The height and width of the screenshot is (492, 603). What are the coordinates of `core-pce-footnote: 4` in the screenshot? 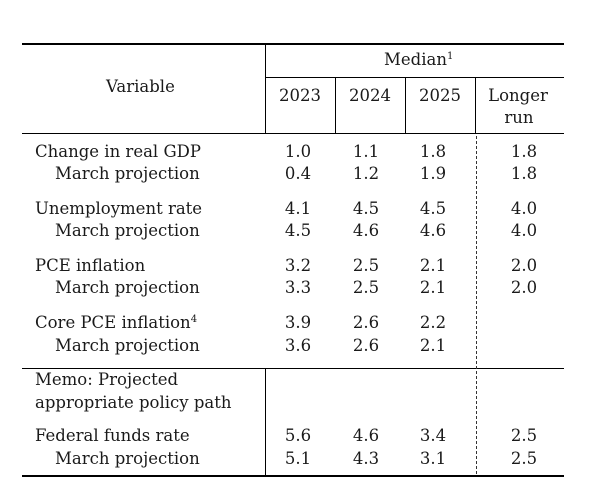 It's located at (194, 319).